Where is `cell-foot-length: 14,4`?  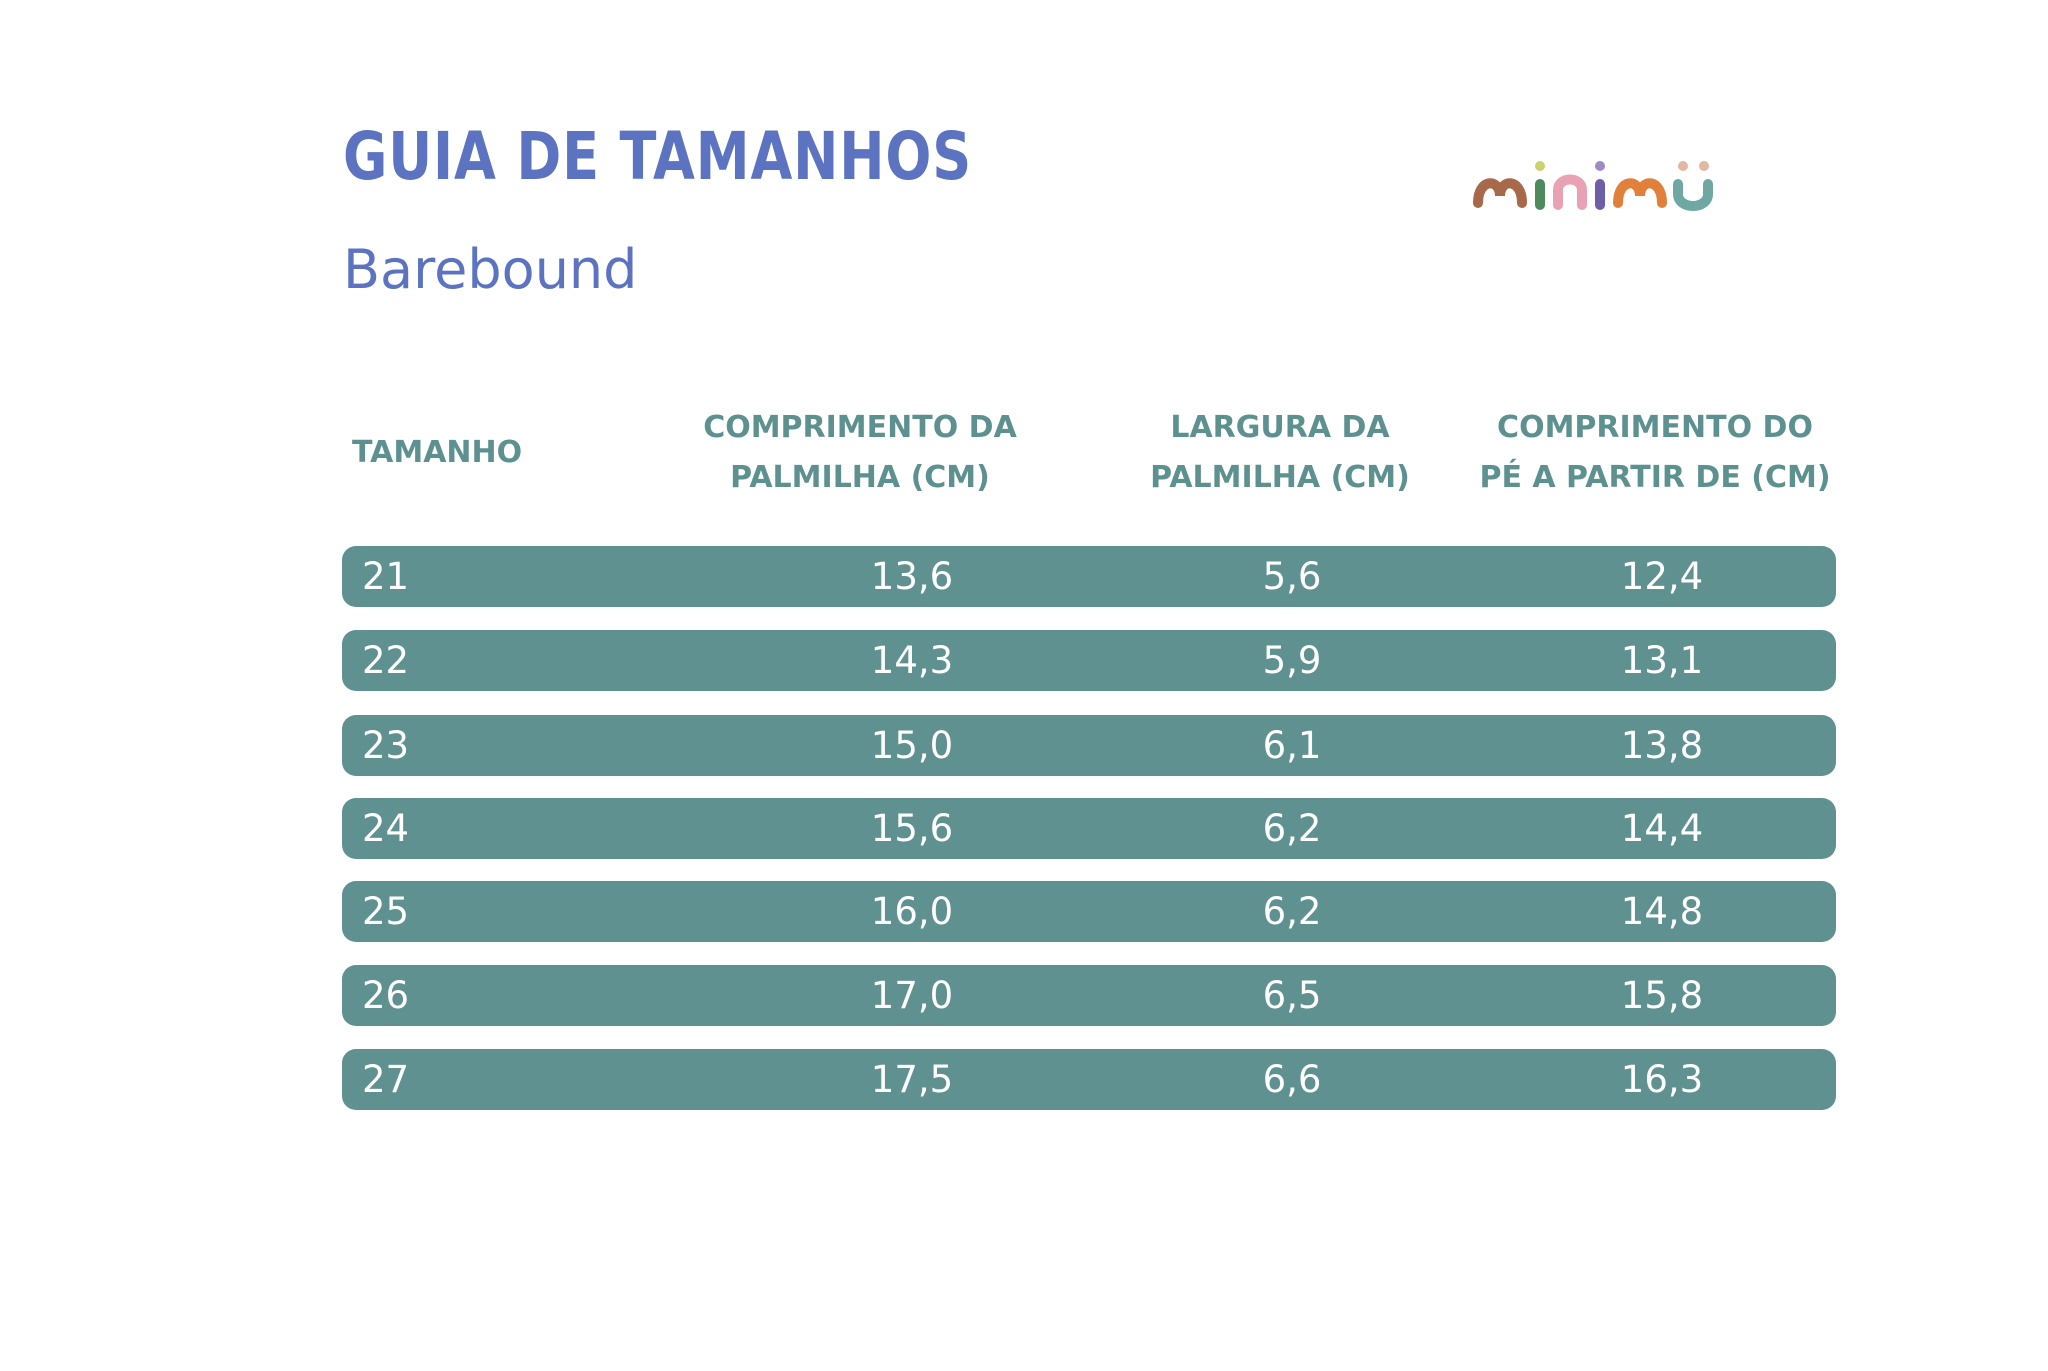 cell-foot-length: 14,4 is located at coordinates (1662, 828).